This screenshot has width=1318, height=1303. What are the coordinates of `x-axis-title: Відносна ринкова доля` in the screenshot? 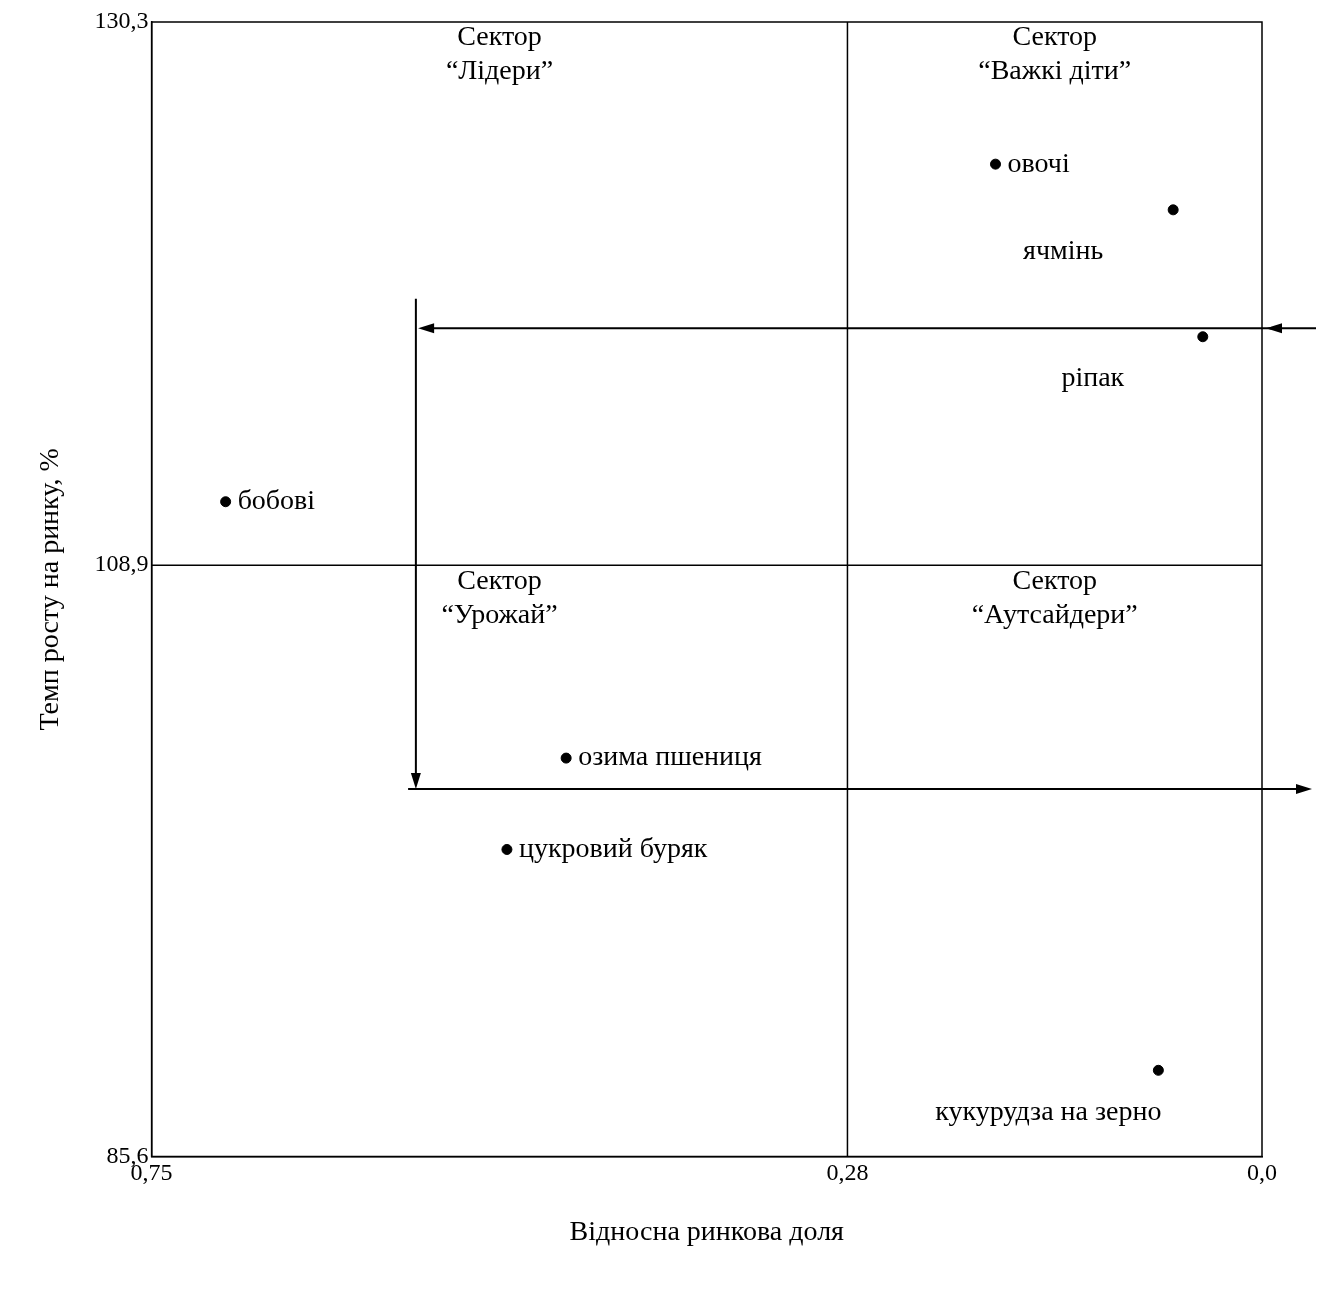 It's located at (707, 1230).